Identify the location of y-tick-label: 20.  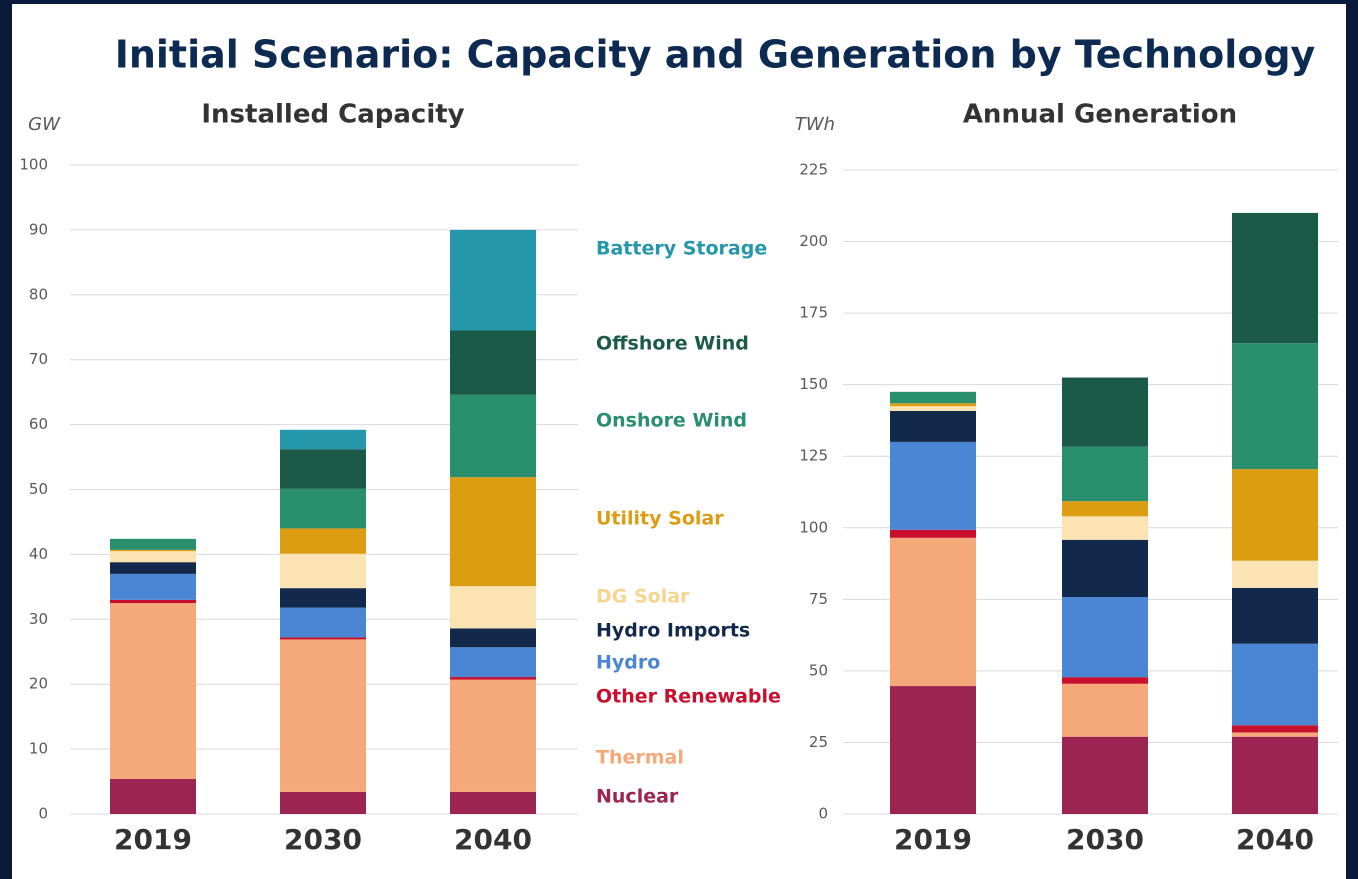
(38, 684).